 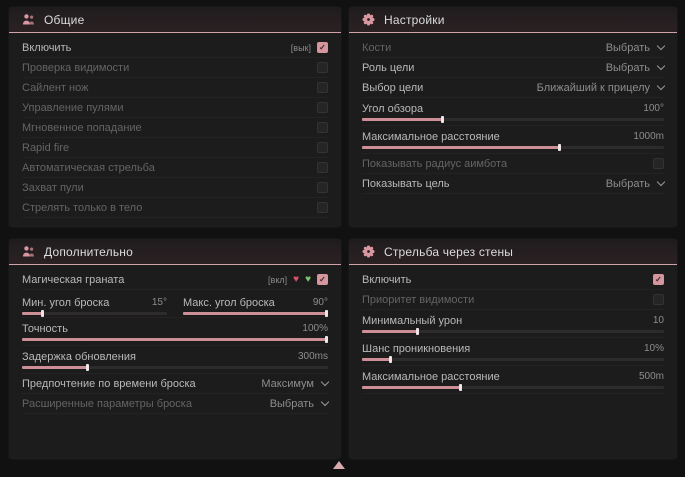 I want to click on row-slider: Максимальное расстояние 1000m, so click(x=513, y=140).